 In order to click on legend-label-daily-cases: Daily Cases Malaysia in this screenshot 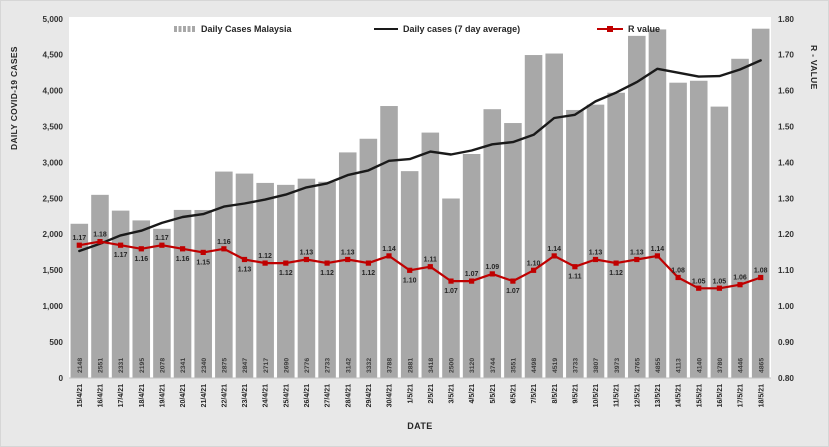, I will do `click(246, 29)`.